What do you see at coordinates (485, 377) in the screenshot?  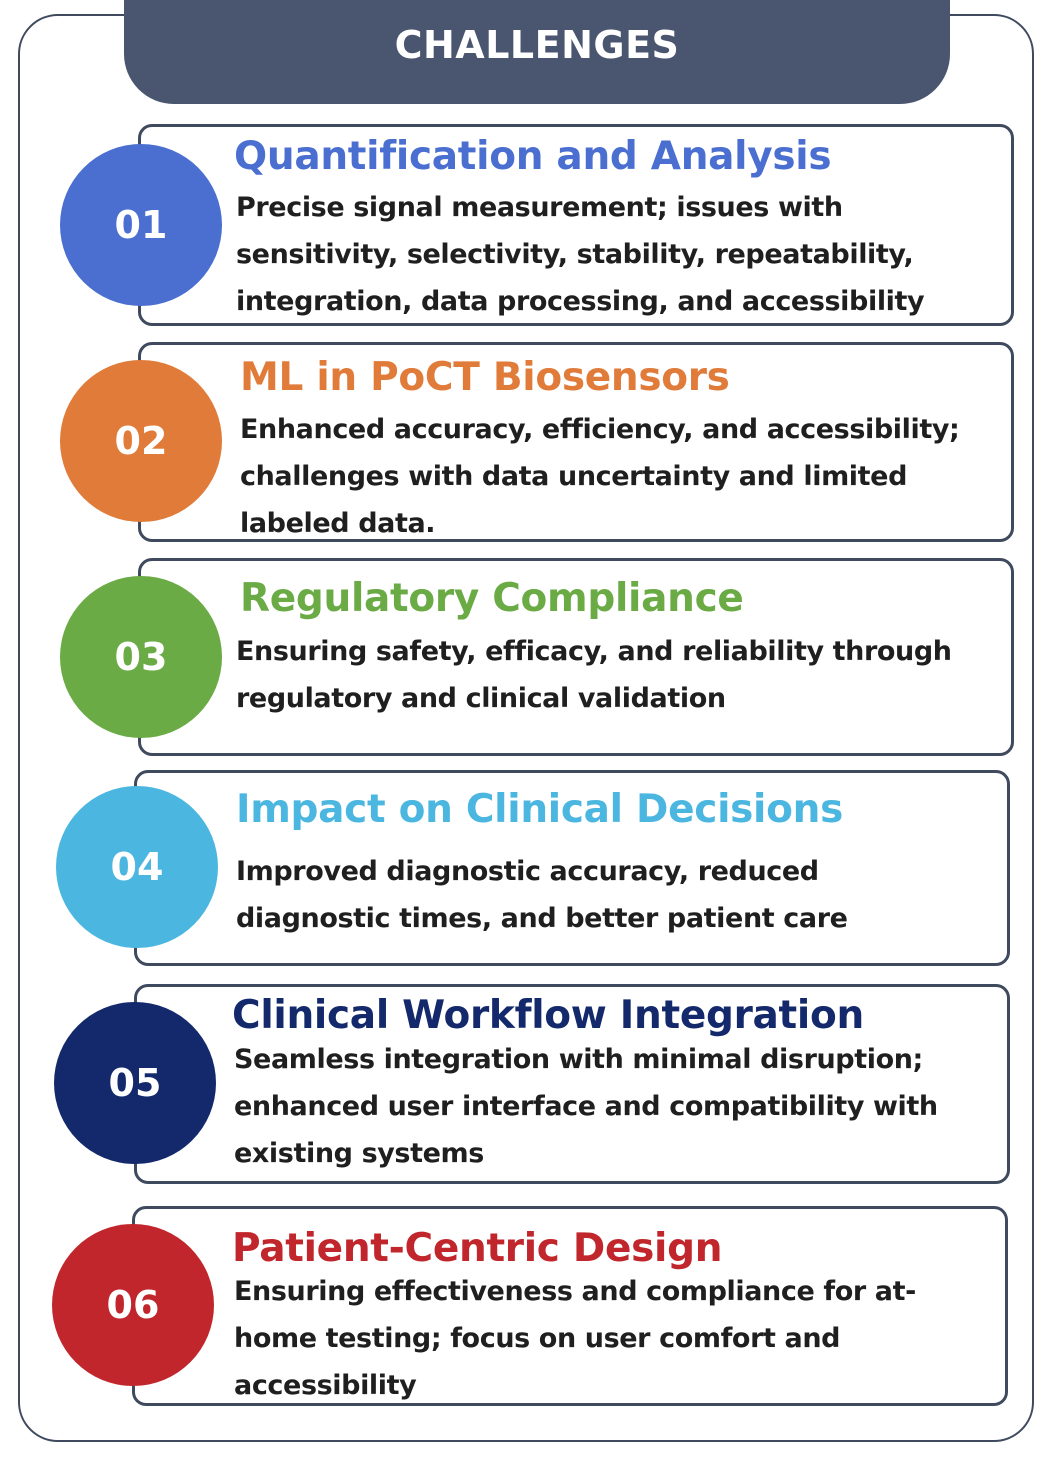 I see `challenge-title-02: ML in PoCT Biosensors` at bounding box center [485, 377].